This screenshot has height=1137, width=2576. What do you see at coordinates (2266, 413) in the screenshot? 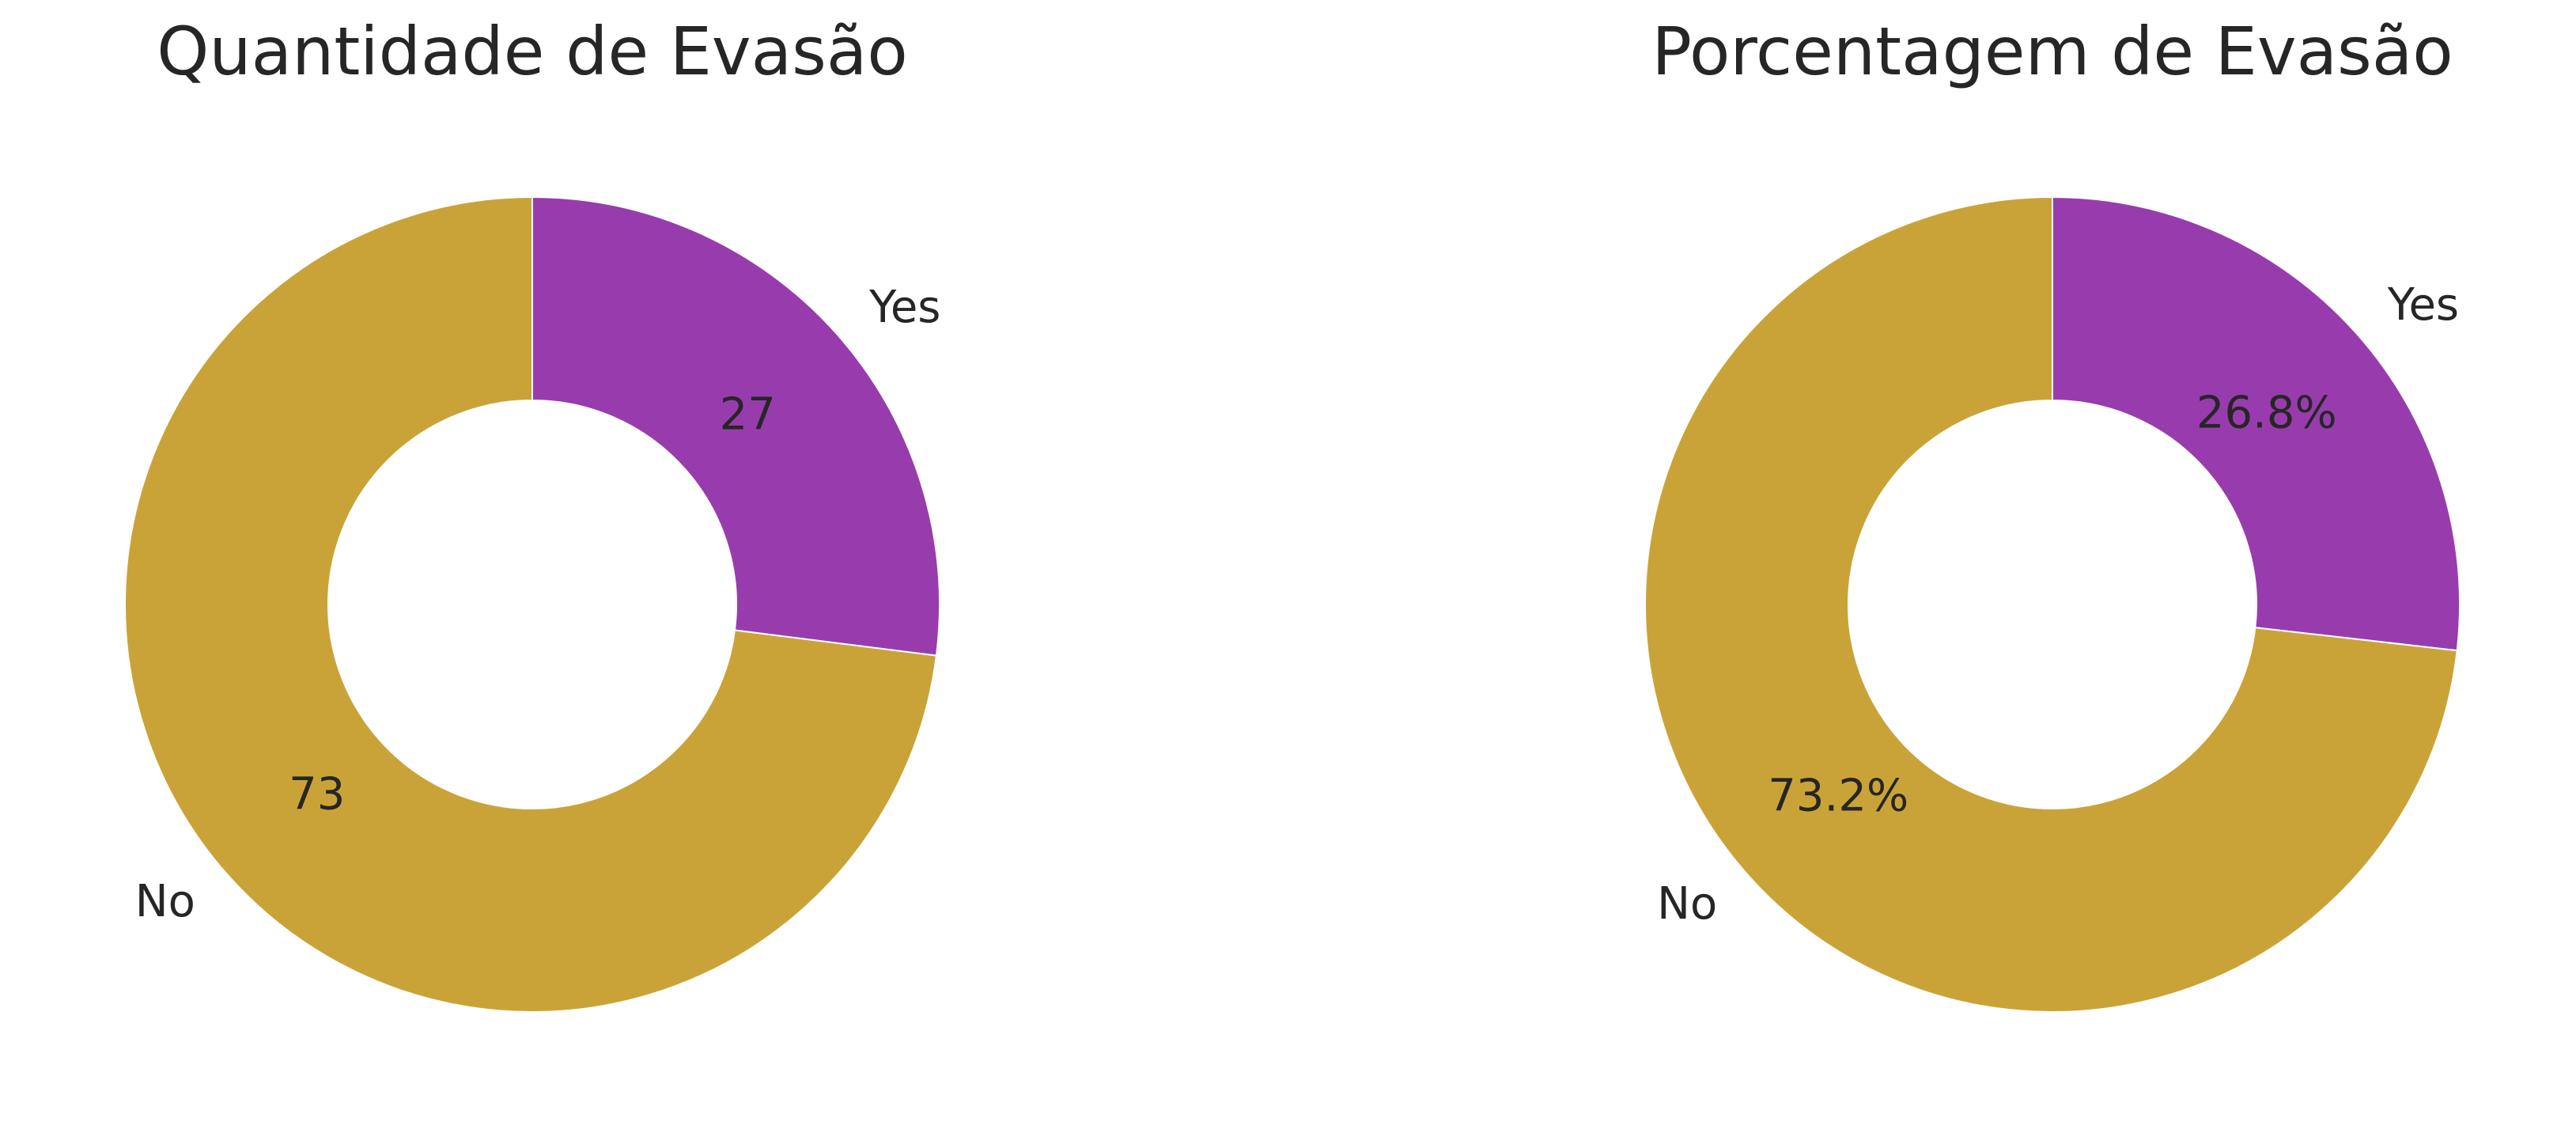
I see `value-label: 26.8%` at bounding box center [2266, 413].